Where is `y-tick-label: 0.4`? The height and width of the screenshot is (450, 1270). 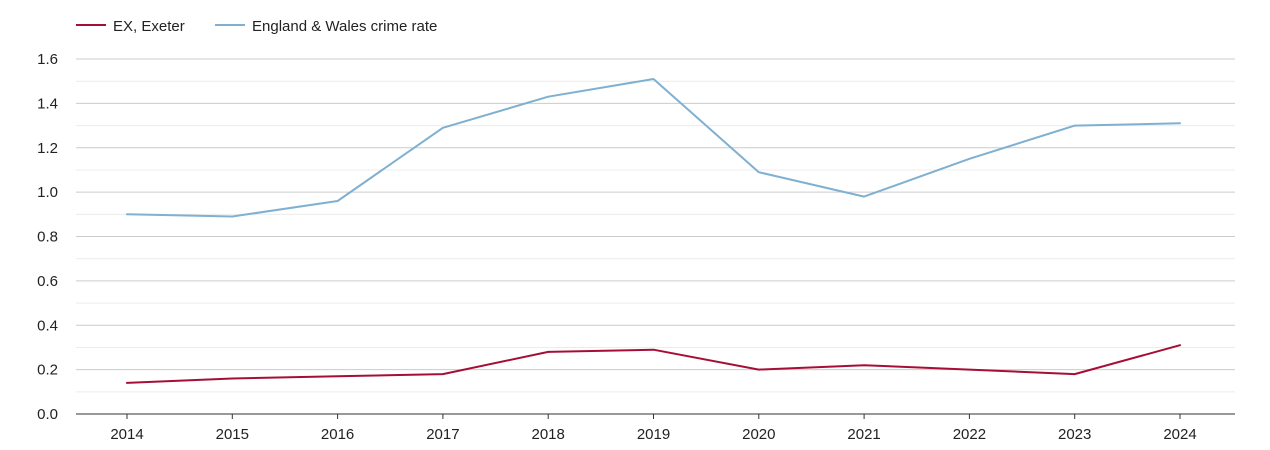
y-tick-label: 0.4 is located at coordinates (47, 325).